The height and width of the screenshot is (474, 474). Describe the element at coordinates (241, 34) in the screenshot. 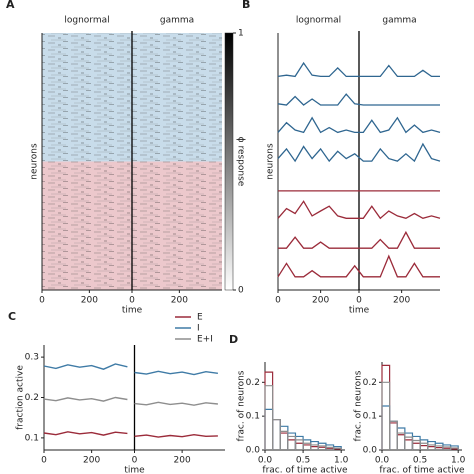

I see `colorbar-tick-label: 1` at that location.